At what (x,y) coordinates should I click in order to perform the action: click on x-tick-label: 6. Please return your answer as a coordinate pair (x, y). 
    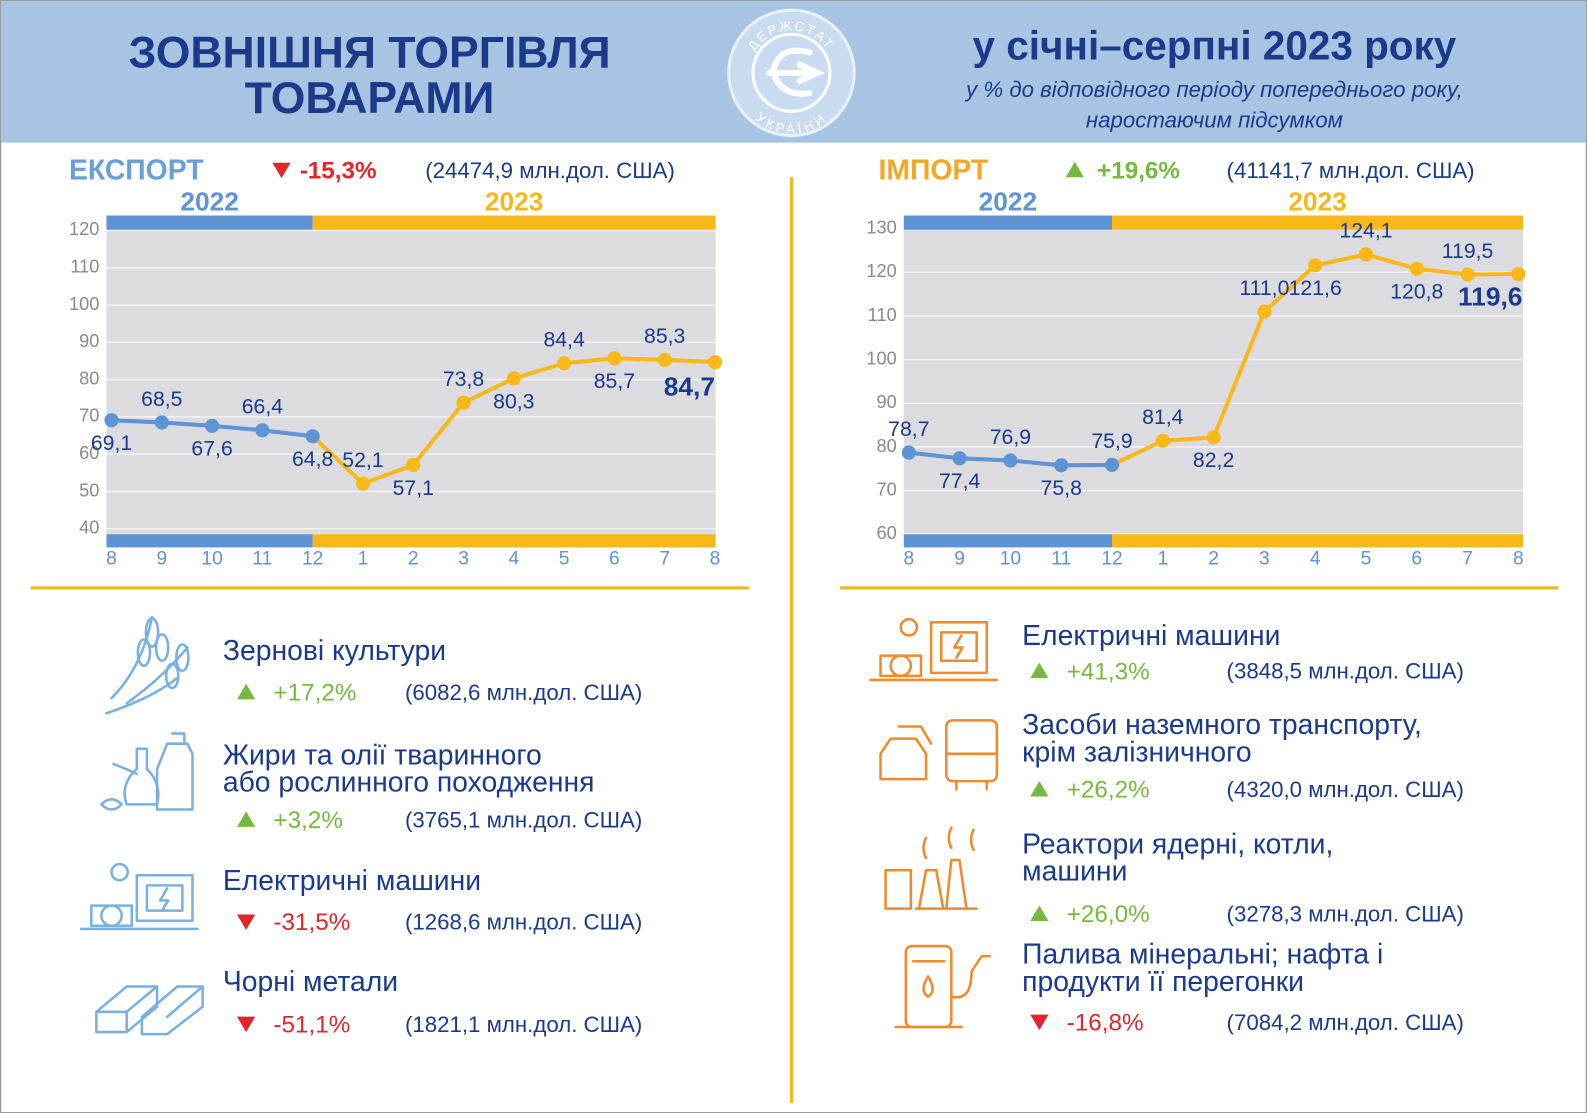
    Looking at the image, I should click on (1416, 559).